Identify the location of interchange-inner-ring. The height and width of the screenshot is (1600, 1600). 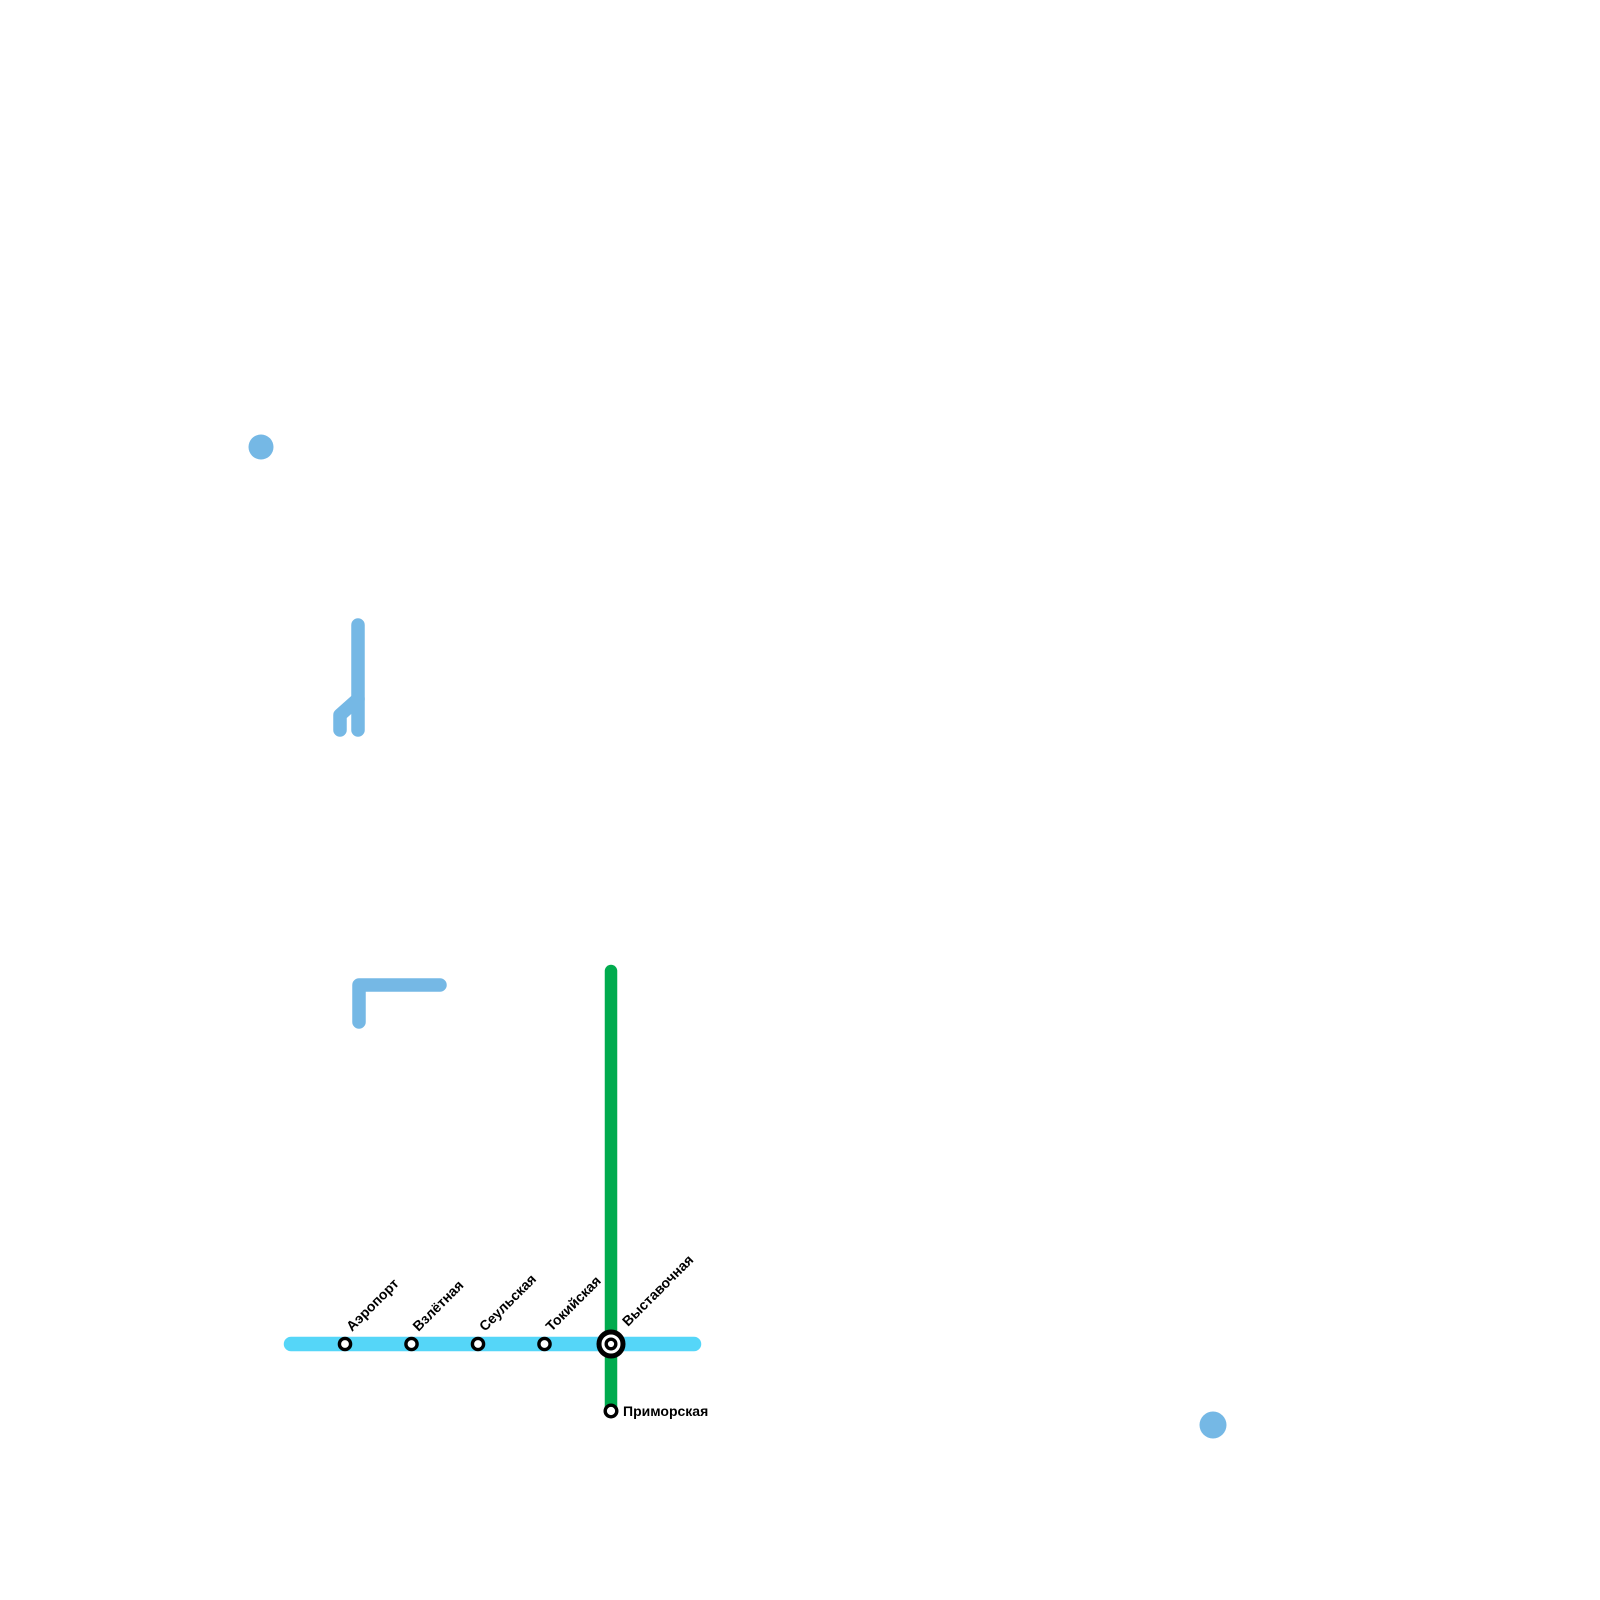
(611, 1344).